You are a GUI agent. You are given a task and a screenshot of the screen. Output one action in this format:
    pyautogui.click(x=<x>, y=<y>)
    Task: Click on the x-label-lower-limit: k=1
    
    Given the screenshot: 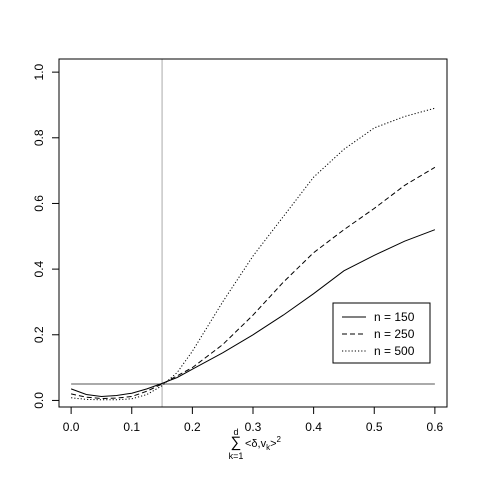 What is the action you would take?
    pyautogui.click(x=236, y=456)
    